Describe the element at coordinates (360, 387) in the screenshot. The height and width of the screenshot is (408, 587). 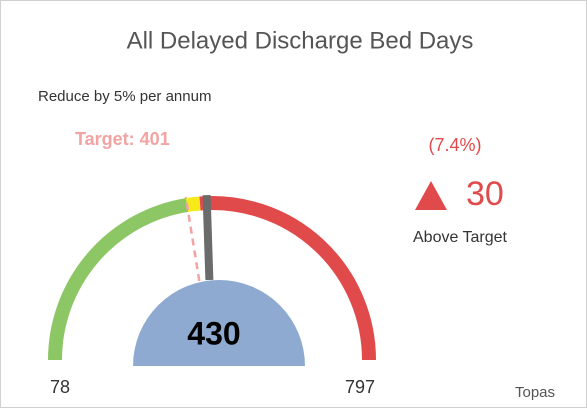
I see `max-label: 797` at that location.